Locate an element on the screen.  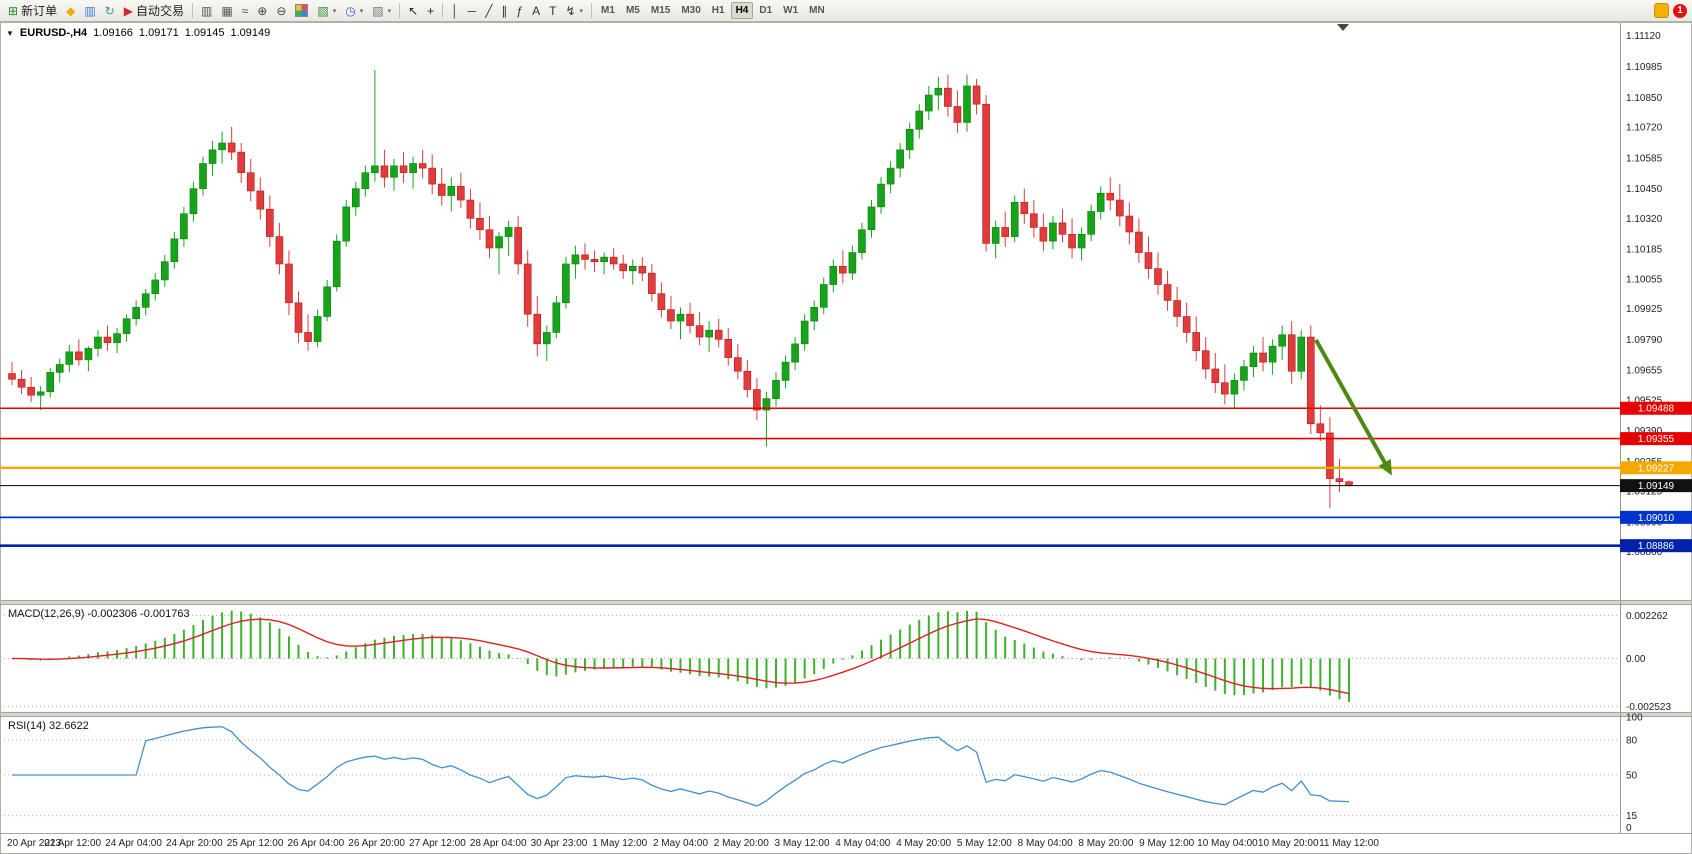
toolbar-separator is located at coordinates (592, 10).